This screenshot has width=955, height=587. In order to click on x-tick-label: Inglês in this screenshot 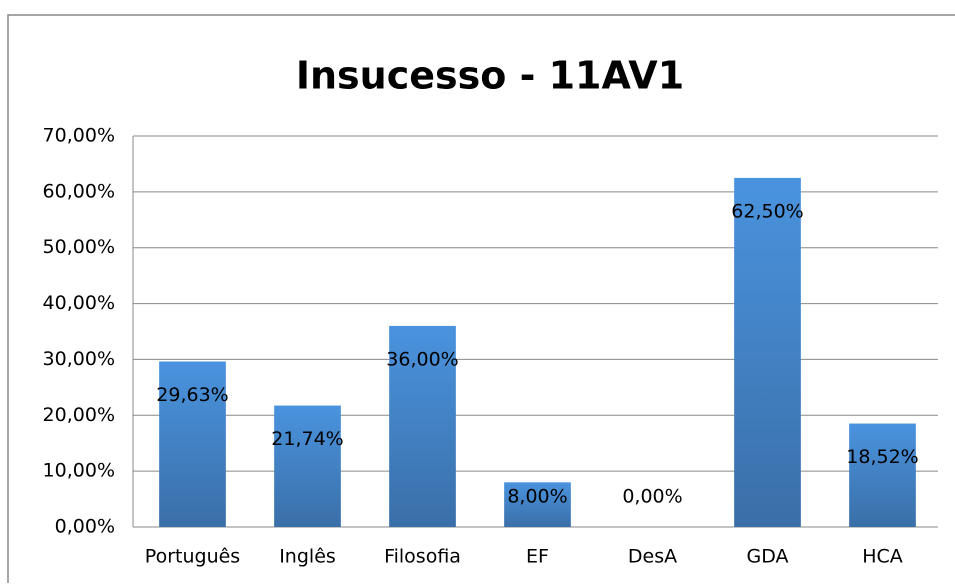, I will do `click(307, 557)`.